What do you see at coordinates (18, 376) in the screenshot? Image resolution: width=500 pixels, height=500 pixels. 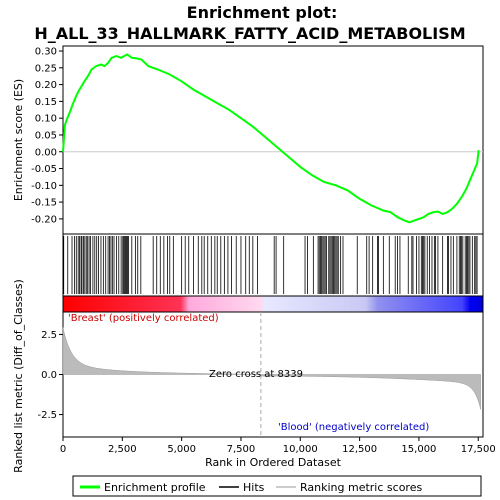 I see `metric-y-axis-label: Ranked list metric (Diff_of_Classes)` at bounding box center [18, 376].